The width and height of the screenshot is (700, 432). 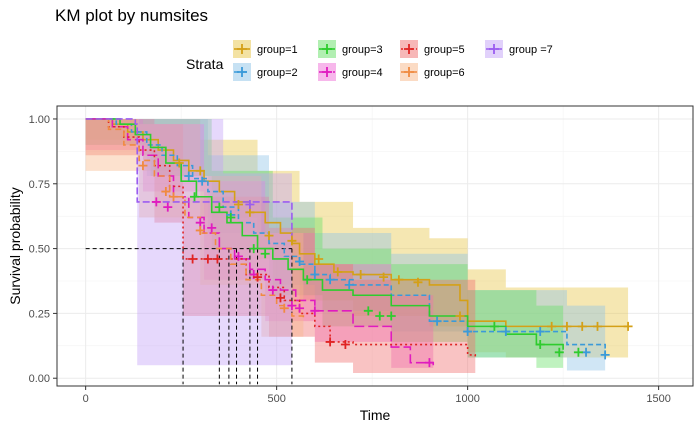 What do you see at coordinates (276, 399) in the screenshot?
I see `x-tick-label: 500` at bounding box center [276, 399].